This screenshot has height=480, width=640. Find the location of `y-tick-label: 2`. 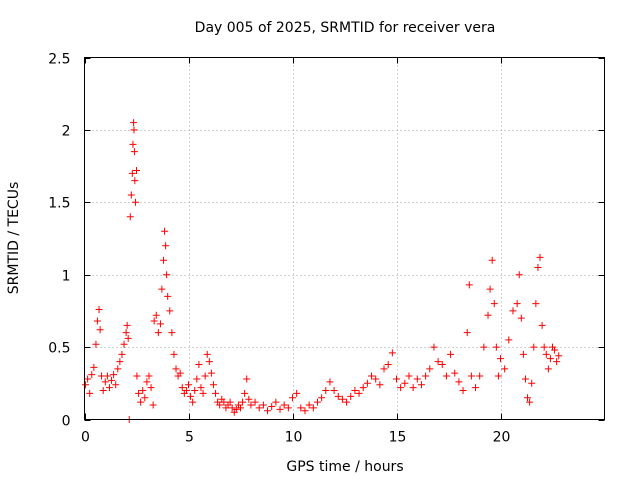

y-tick-label: 2 is located at coordinates (66, 132).